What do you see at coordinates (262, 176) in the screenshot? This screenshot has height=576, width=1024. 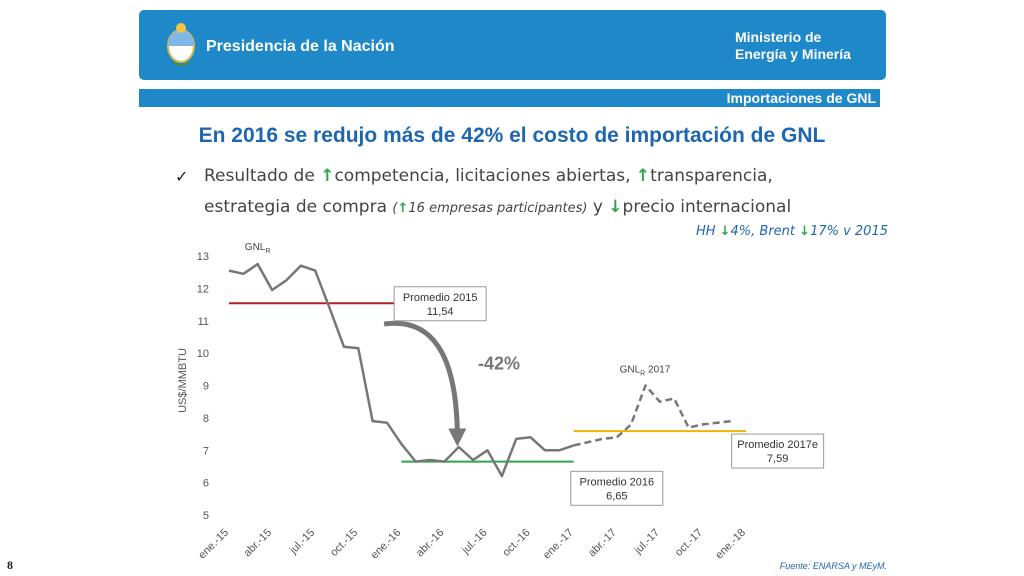 I see `bullet-text-1: Resultado de` at bounding box center [262, 176].